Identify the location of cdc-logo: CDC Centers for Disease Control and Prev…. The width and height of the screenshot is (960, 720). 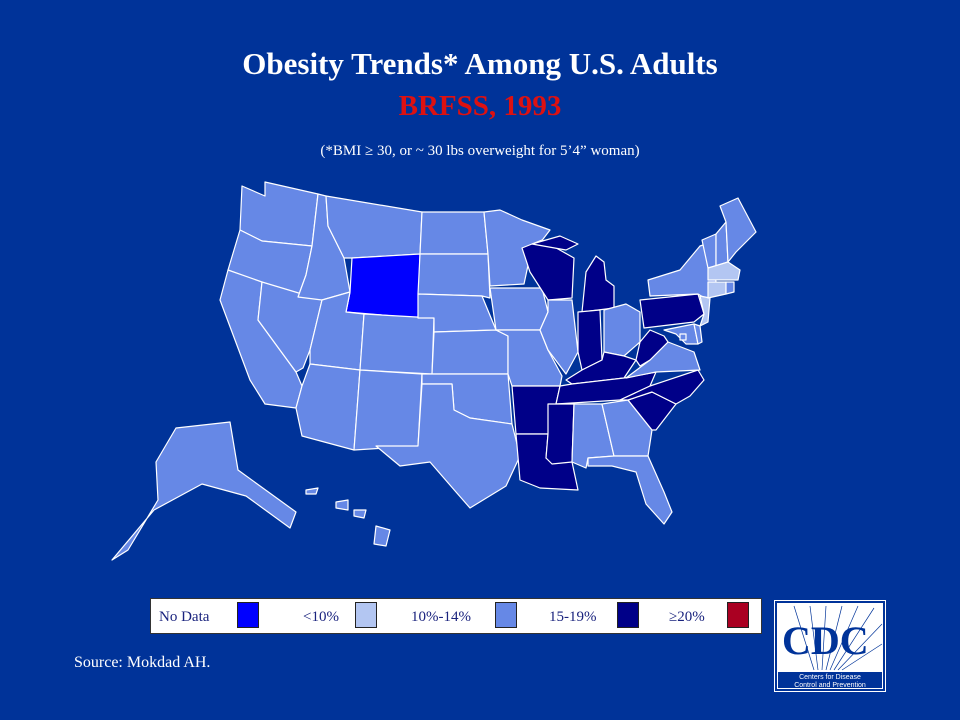
(830, 646).